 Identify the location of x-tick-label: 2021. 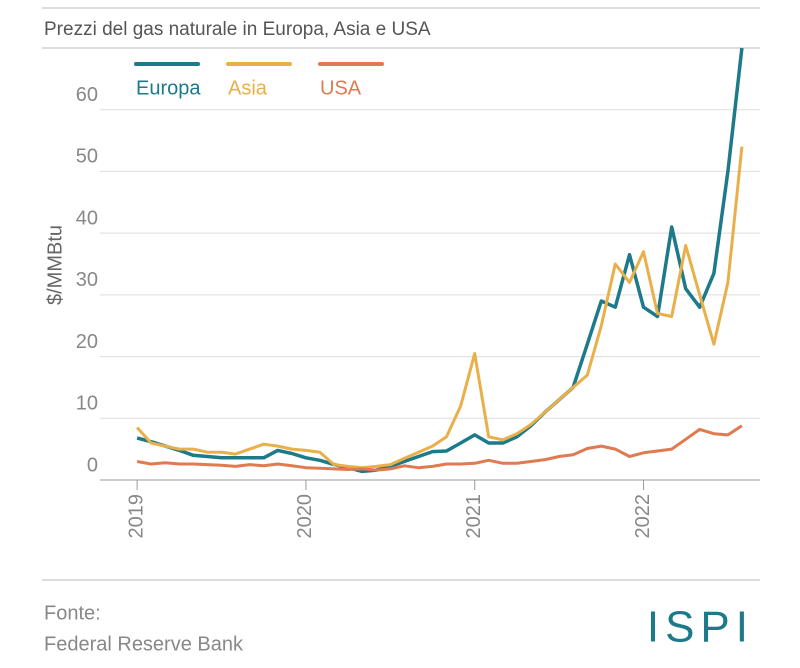
(474, 516).